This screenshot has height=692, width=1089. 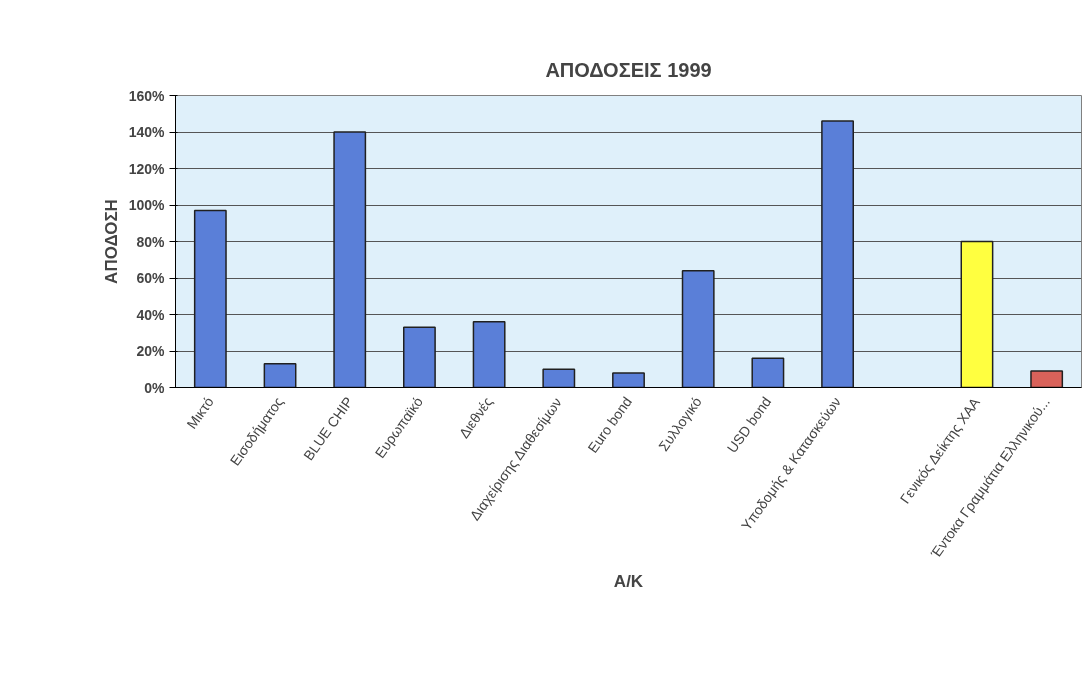 I want to click on y-axis-title: ΑΠΟΔΟΣΗ, so click(x=111, y=241).